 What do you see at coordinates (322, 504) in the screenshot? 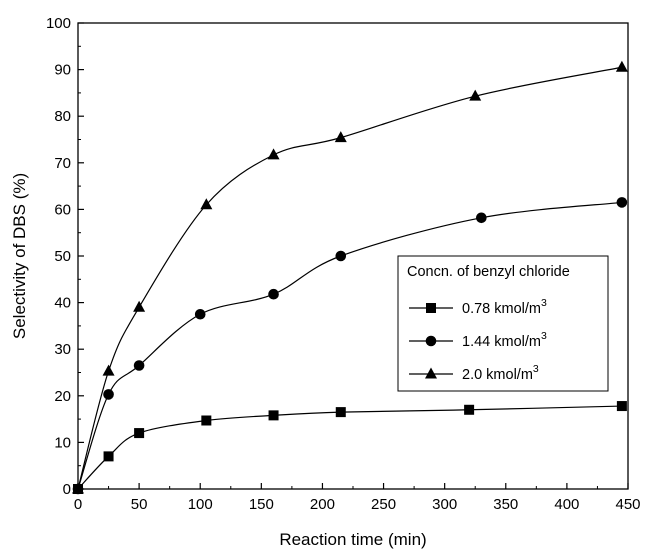
I see `x-tick-label: 200` at bounding box center [322, 504].